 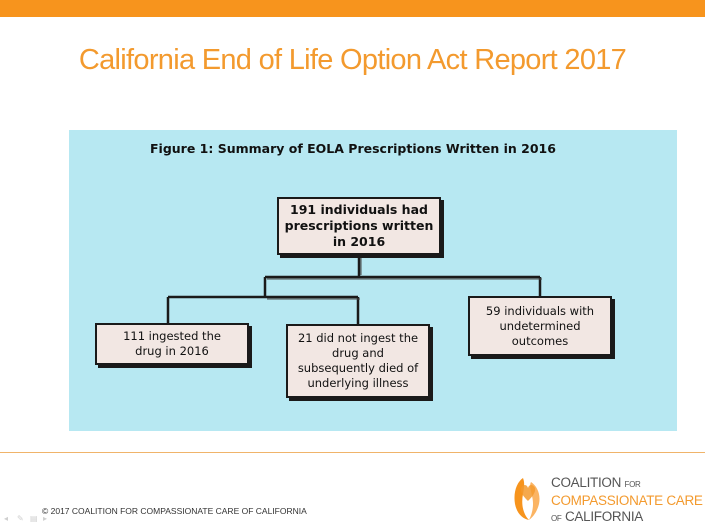 I want to click on prev-icon: ◂, so click(x=6, y=518).